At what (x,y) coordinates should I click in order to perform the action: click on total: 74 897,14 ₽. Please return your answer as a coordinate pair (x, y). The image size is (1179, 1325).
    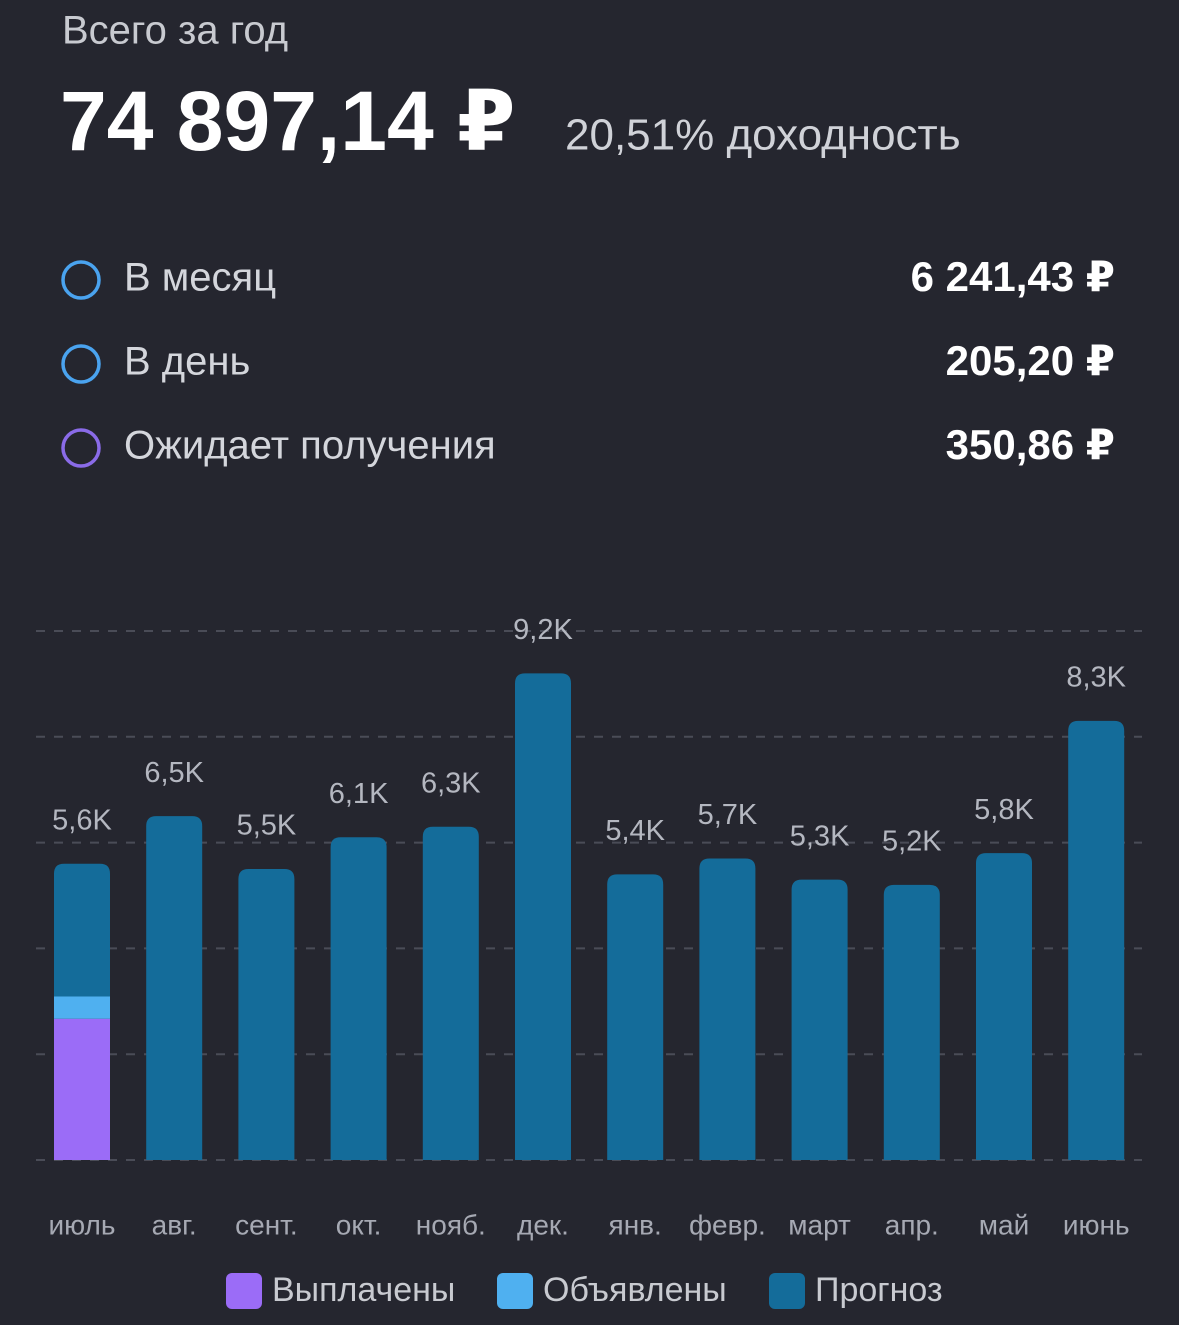
    Looking at the image, I should click on (287, 121).